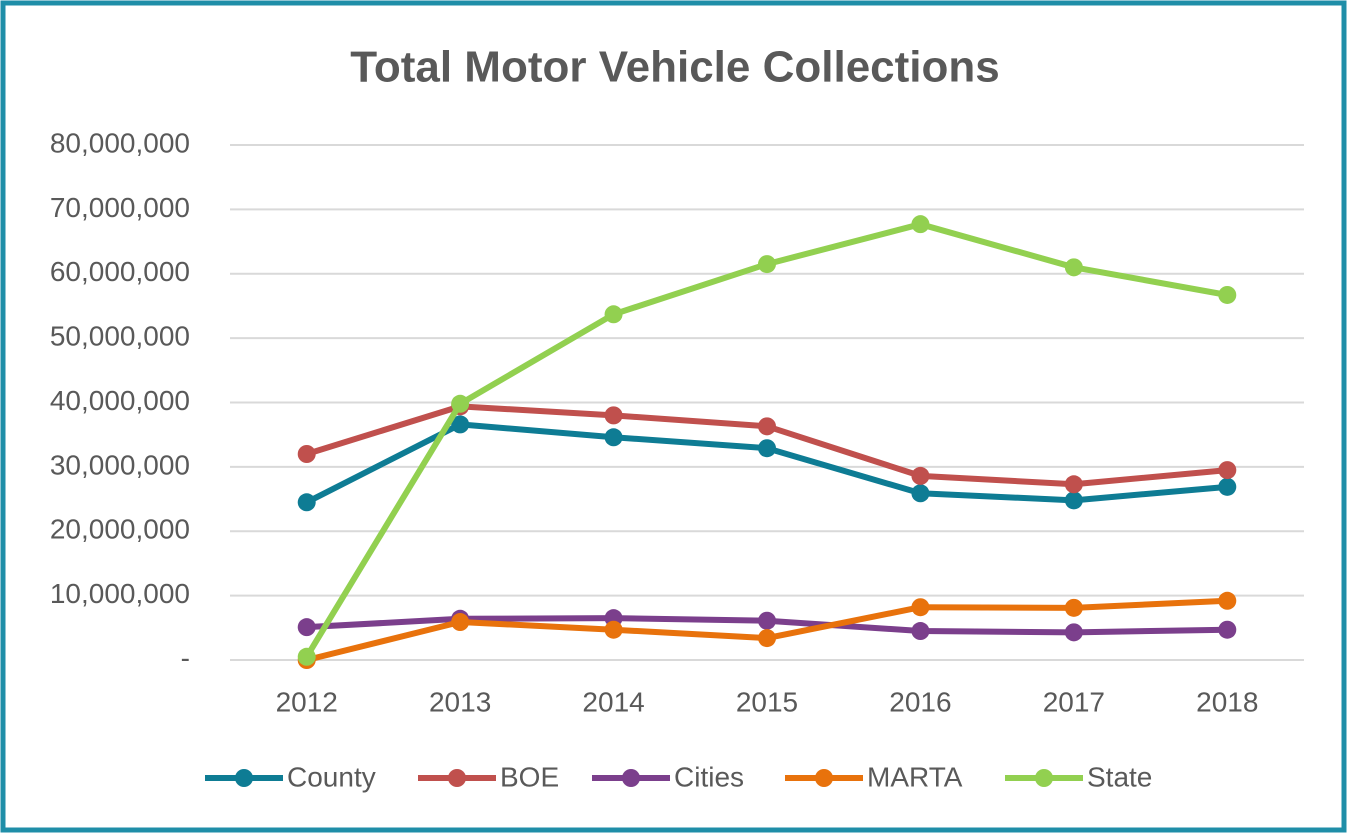 The height and width of the screenshot is (833, 1347). Describe the element at coordinates (915, 776) in the screenshot. I see `legend-label: MARTA` at that location.